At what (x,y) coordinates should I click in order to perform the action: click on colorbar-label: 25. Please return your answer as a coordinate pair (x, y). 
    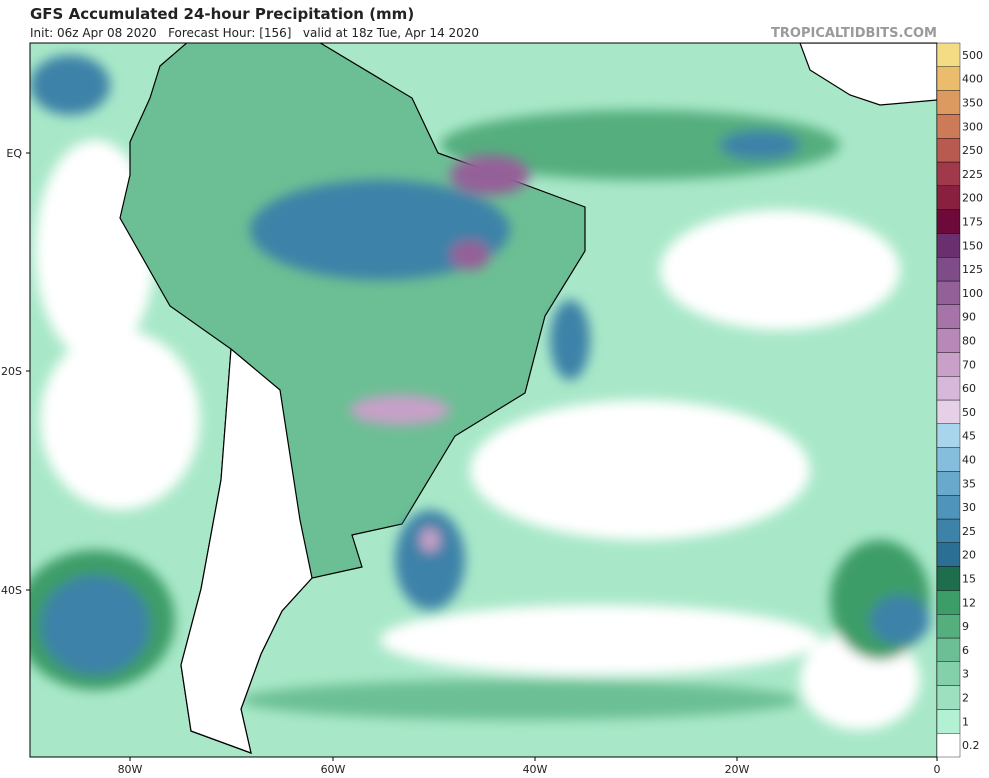
    Looking at the image, I should click on (969, 531).